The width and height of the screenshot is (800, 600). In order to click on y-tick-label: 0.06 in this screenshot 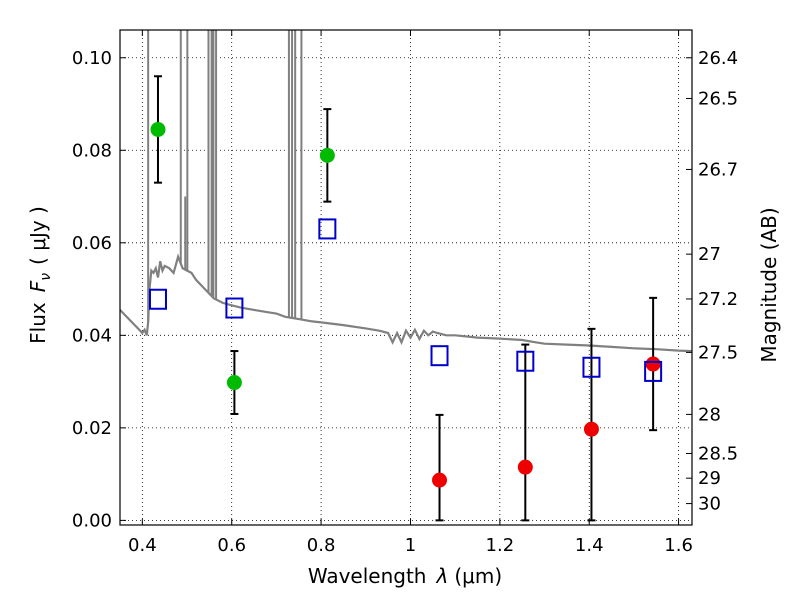, I will do `click(92, 243)`.